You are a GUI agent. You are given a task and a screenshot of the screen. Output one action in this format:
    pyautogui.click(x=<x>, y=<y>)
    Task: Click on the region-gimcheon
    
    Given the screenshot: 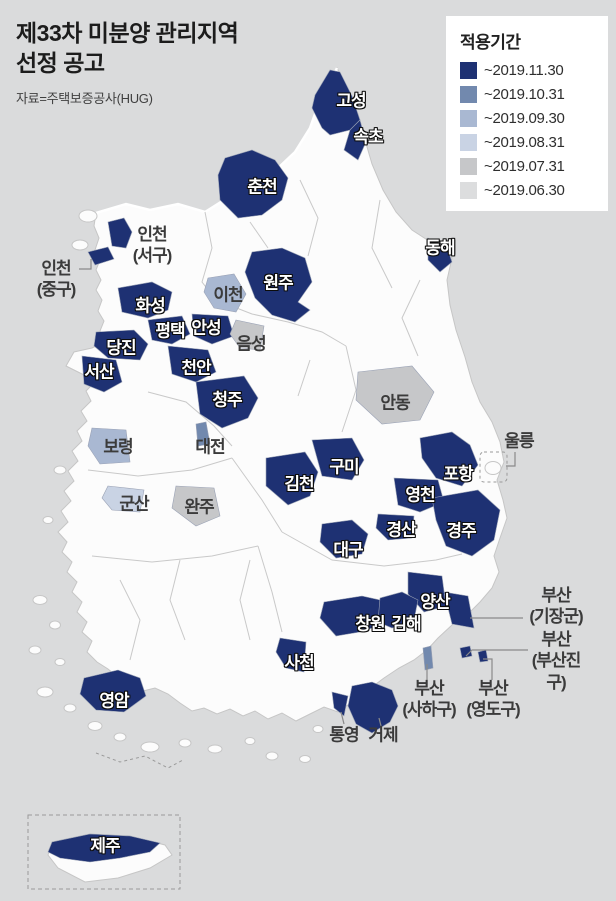 What is the action you would take?
    pyautogui.click(x=292, y=478)
    